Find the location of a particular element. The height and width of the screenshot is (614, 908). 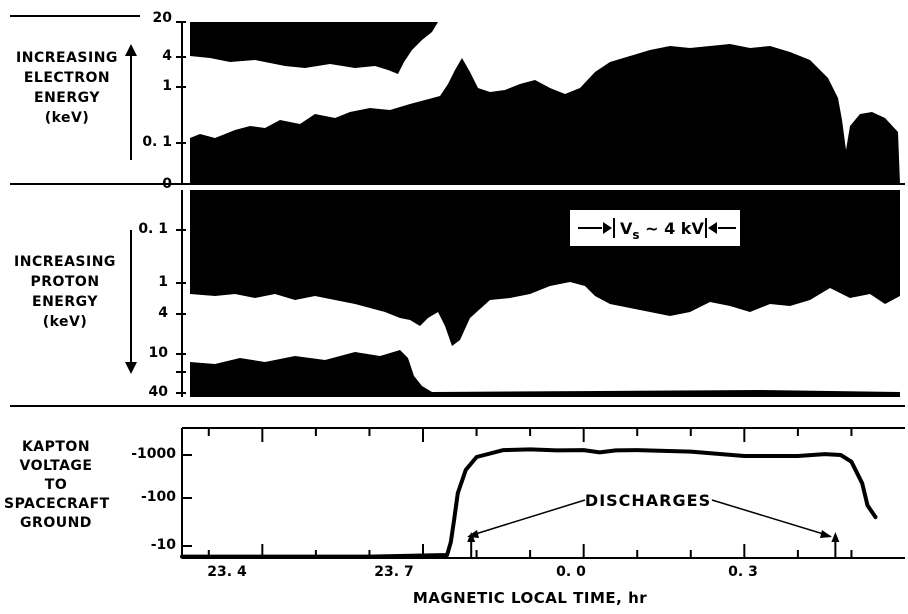

electron-ylabel: INCREASING ELECTRON ENERGY (keV) is located at coordinates (67, 88).